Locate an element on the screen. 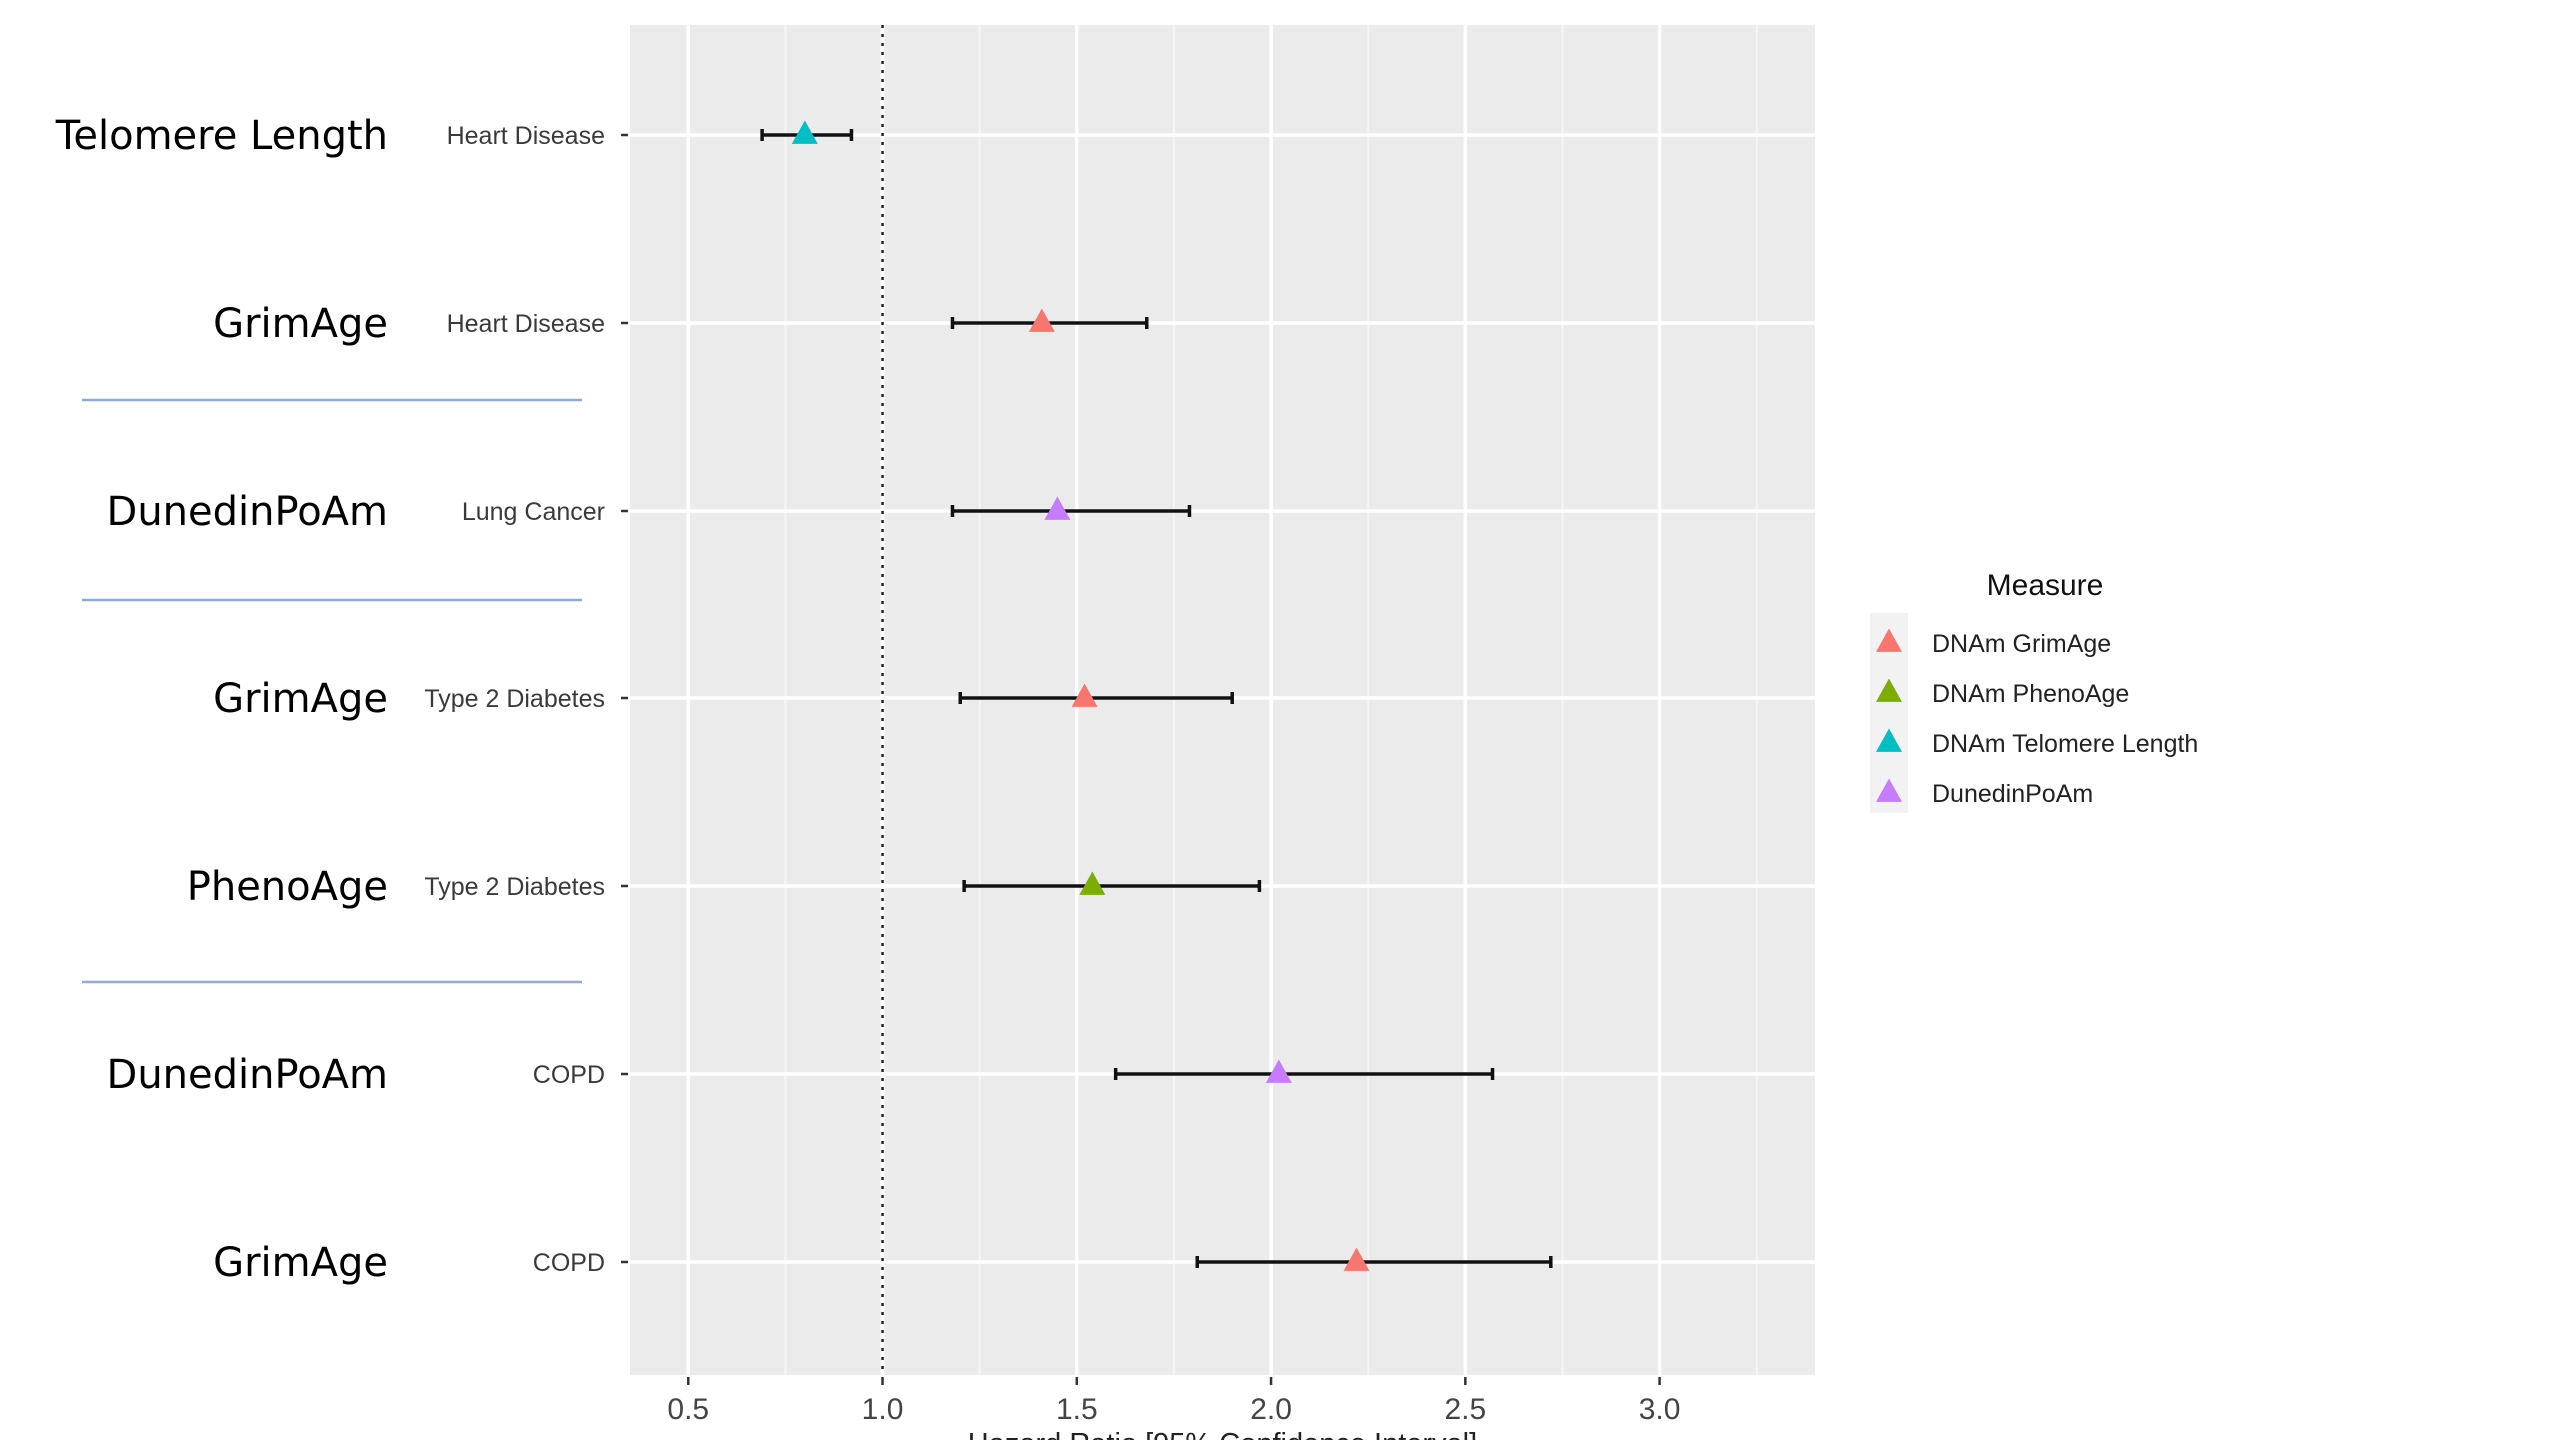 The height and width of the screenshot is (1445, 2560). x-tick-label: 0.5 is located at coordinates (688, 1409).